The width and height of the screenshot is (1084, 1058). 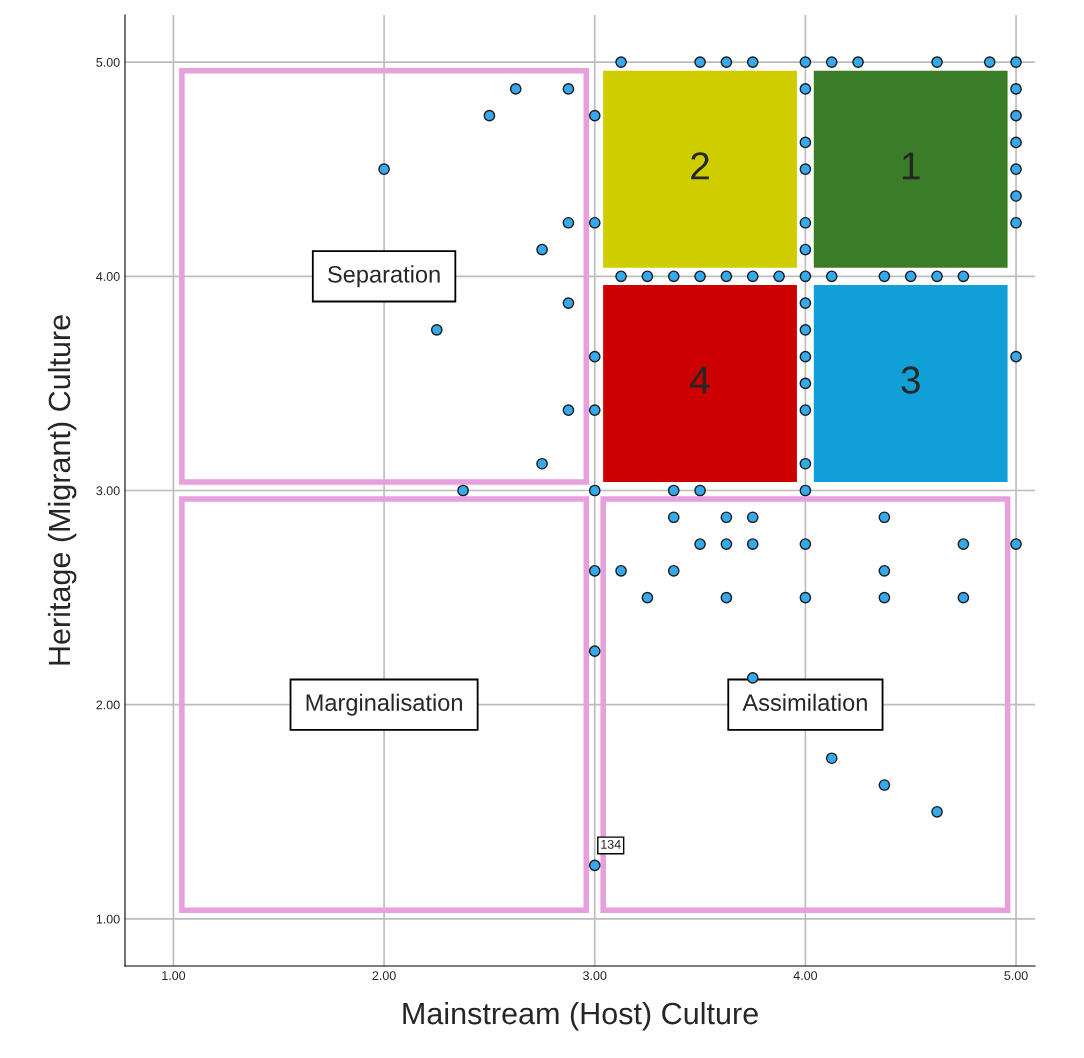 I want to click on y-tick-label: 5.00, so click(x=108, y=62).